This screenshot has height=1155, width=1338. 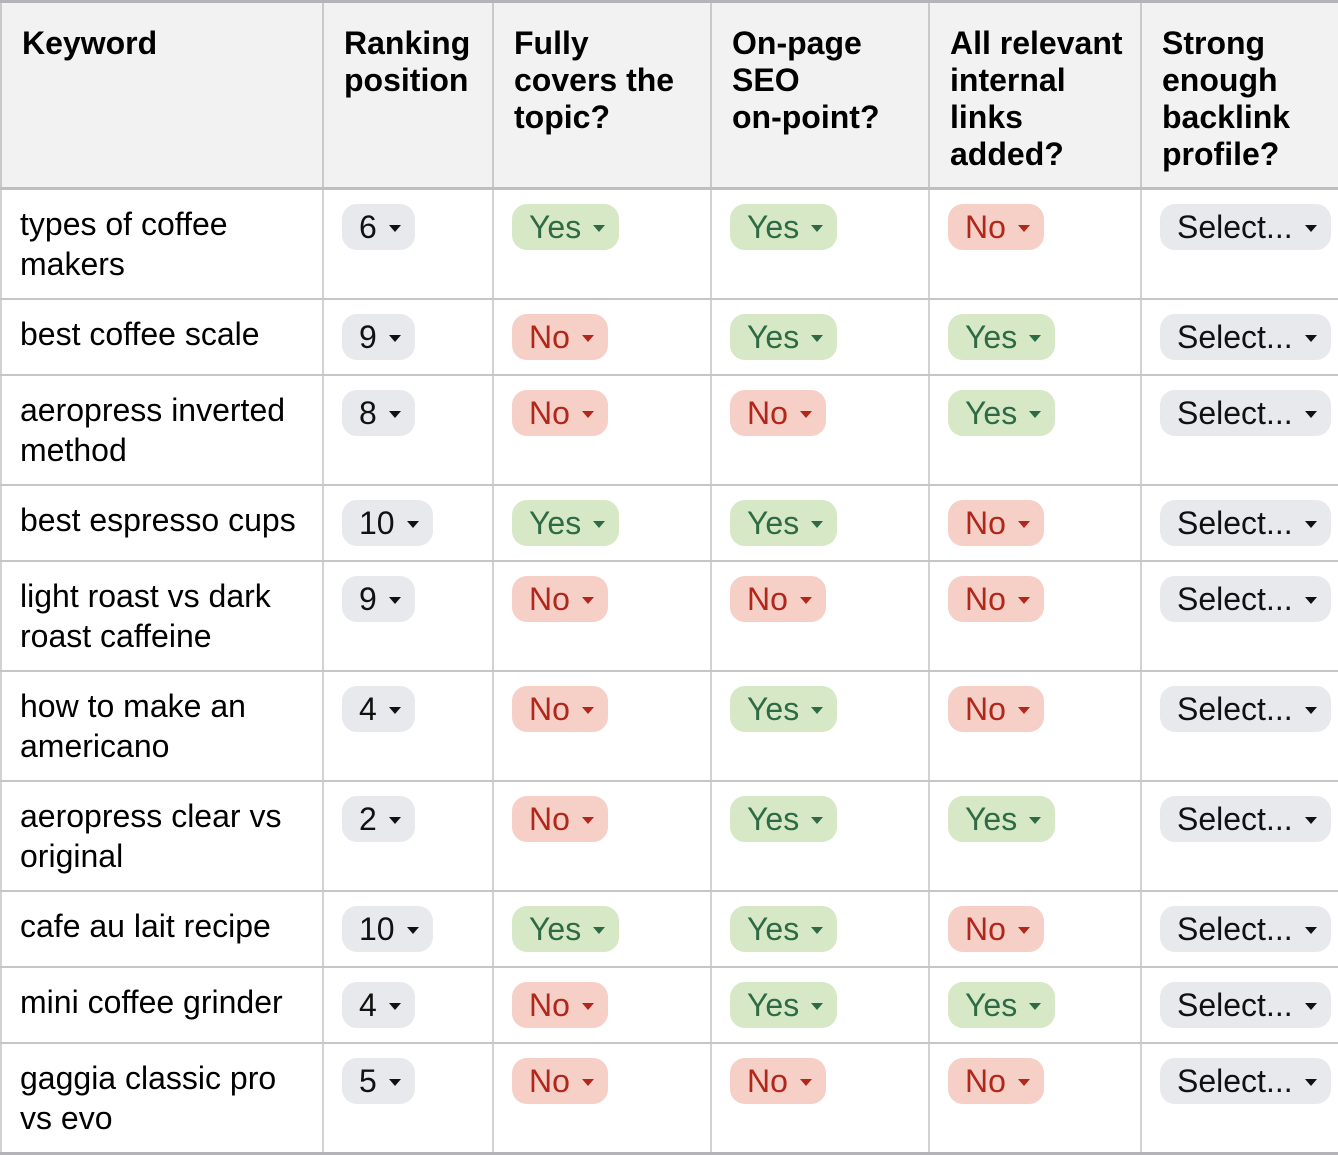 I want to click on keyword-cell: aeropress clear vs original, so click(x=162, y=836).